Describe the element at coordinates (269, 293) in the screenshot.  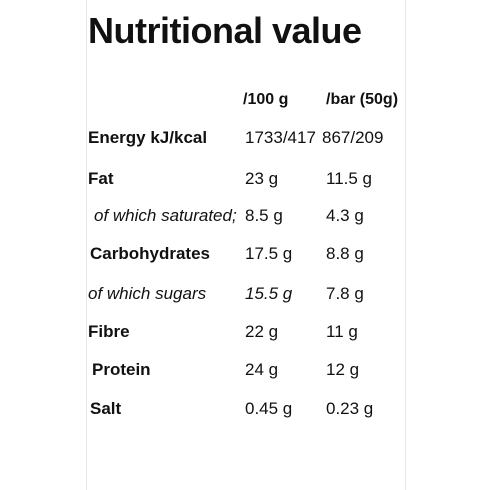
I see `row-value-sugars-per100: 15.5 g` at that location.